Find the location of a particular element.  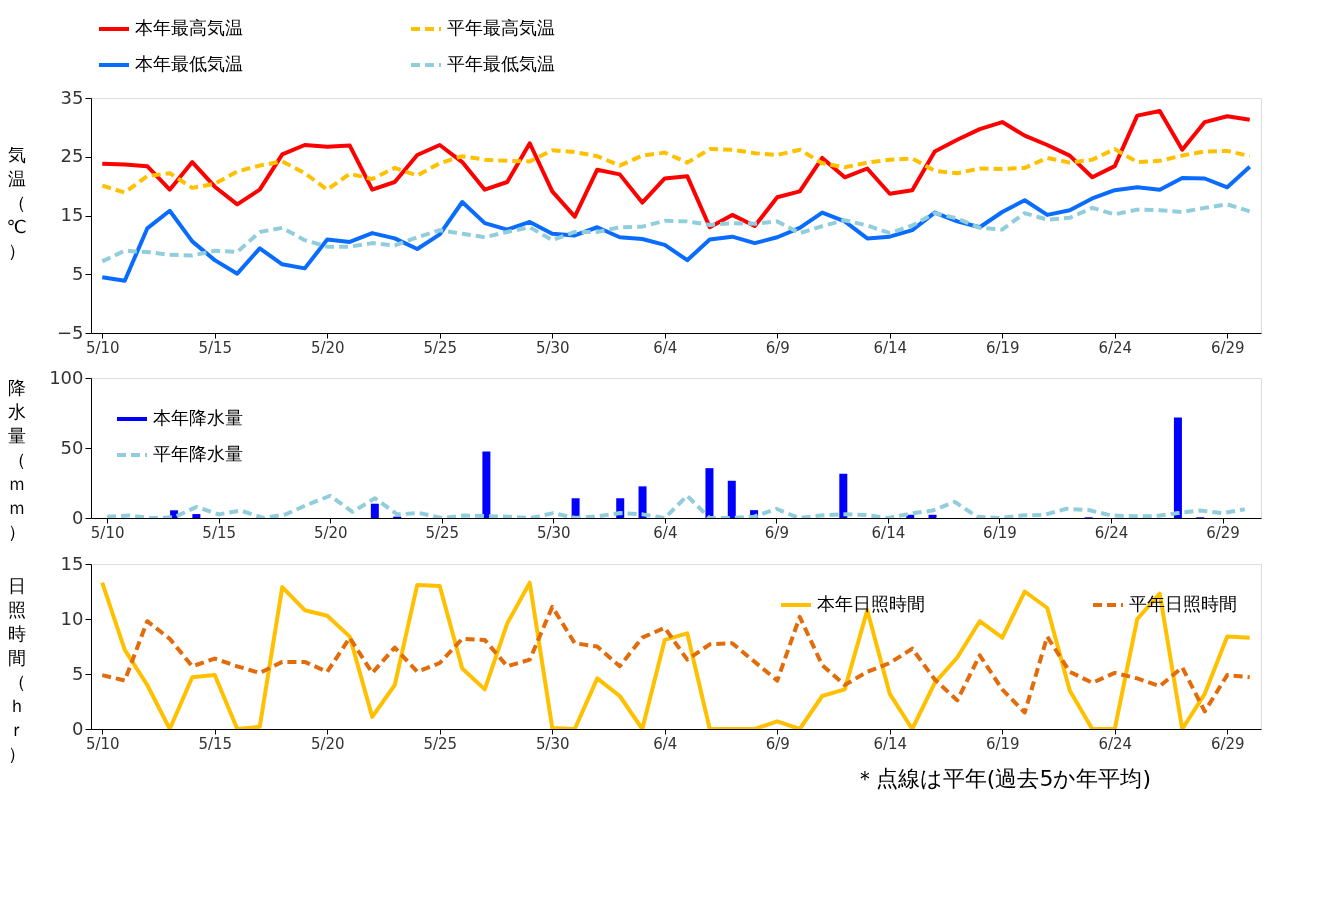

legend-label: 平年最高気温 is located at coordinates (501, 27).